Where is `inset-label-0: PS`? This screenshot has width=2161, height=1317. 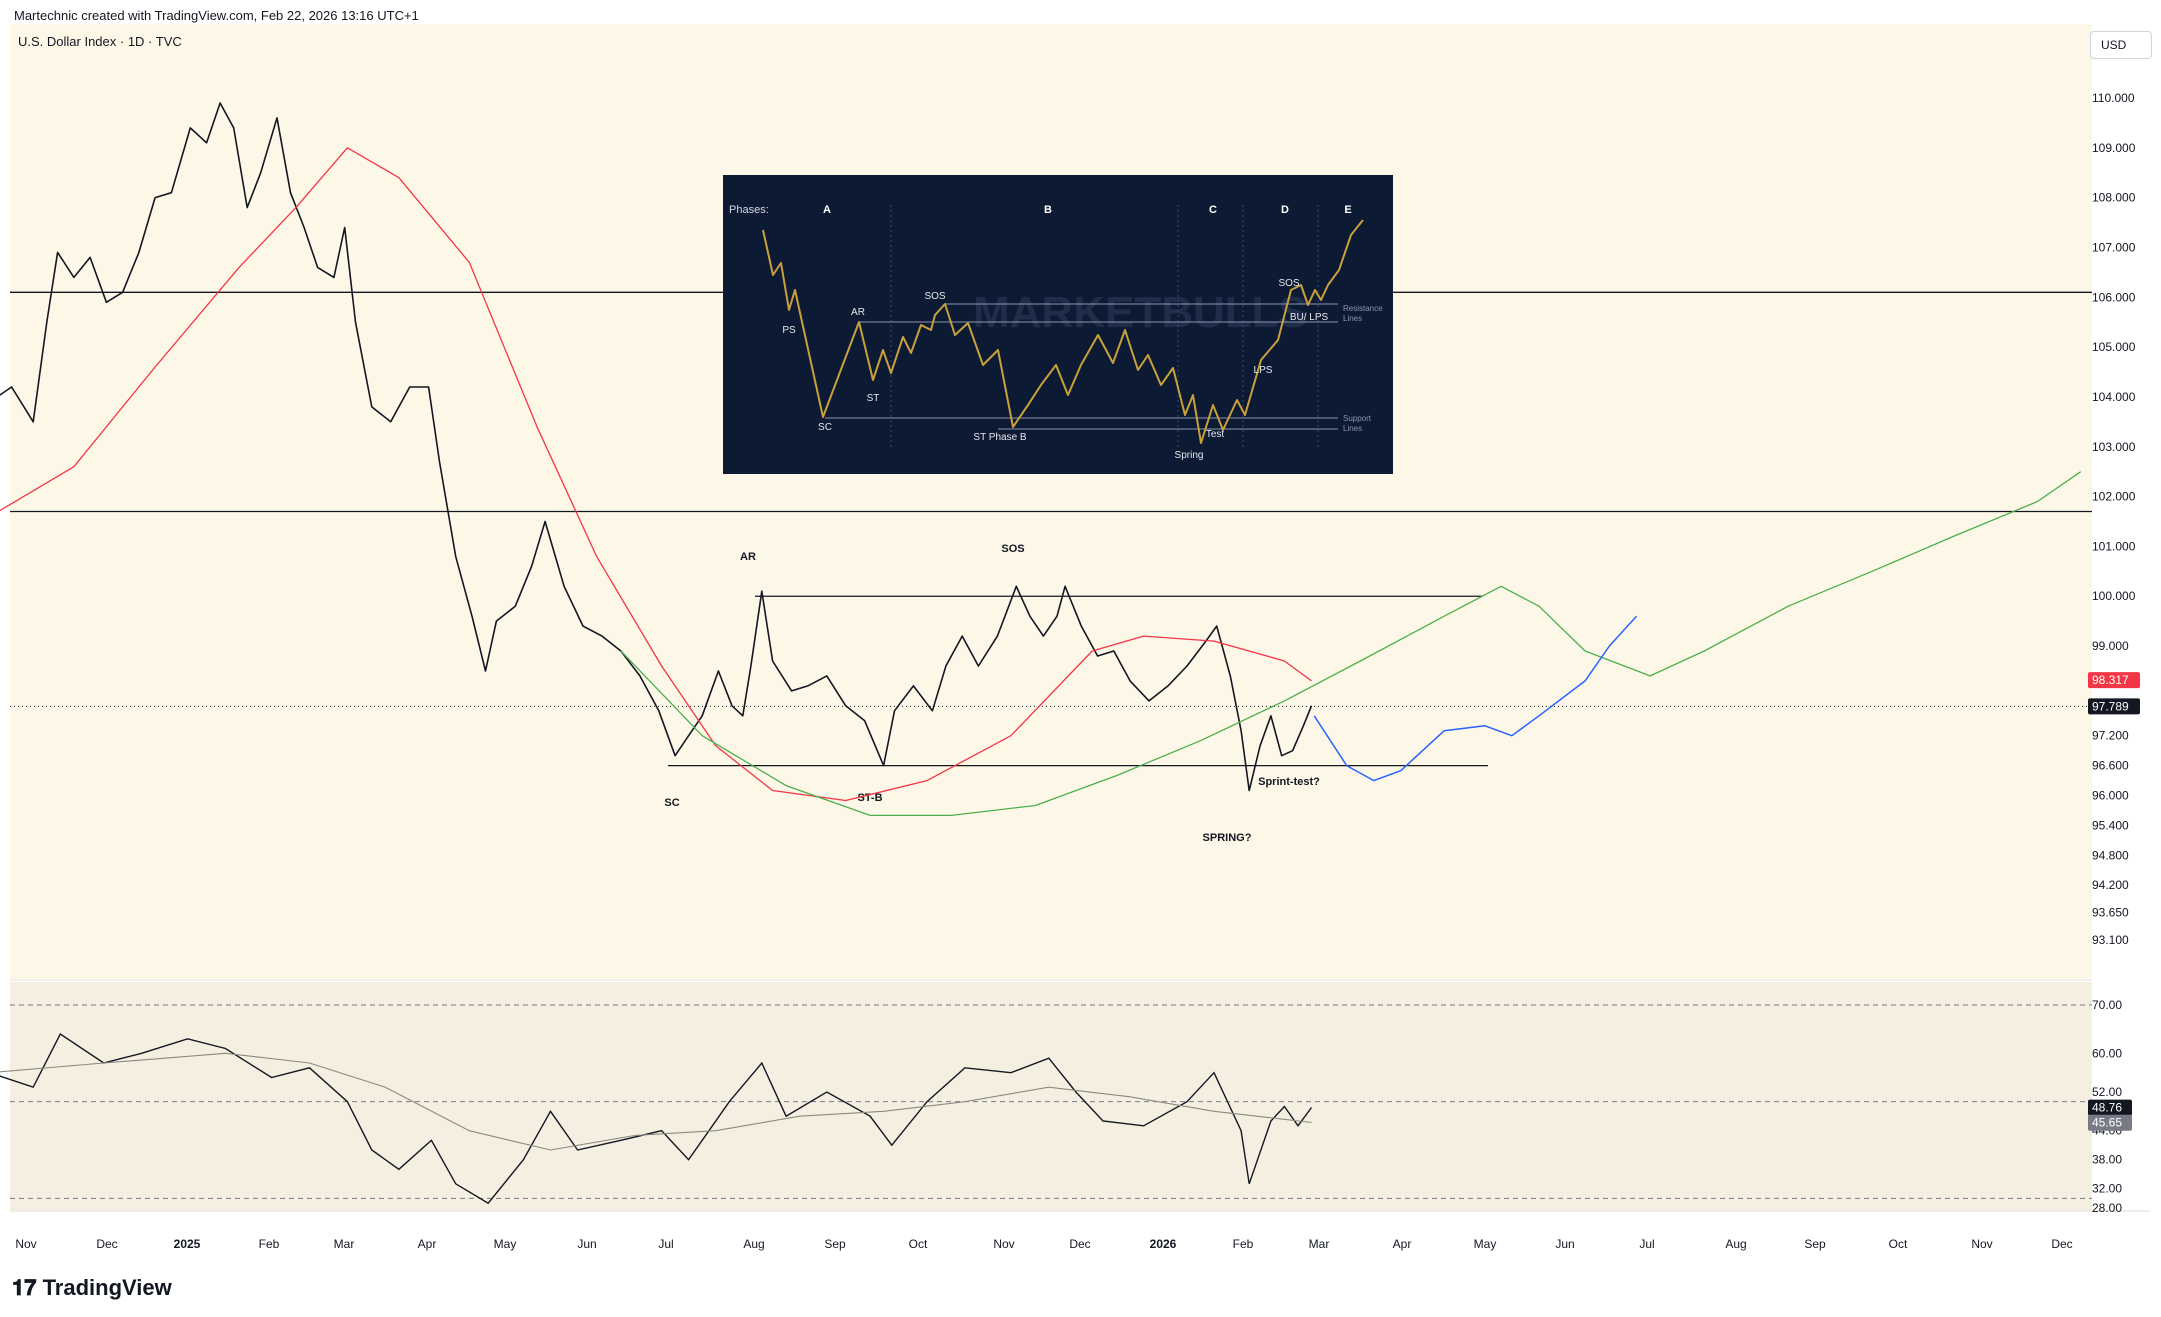
inset-label-0: PS is located at coordinates (789, 330).